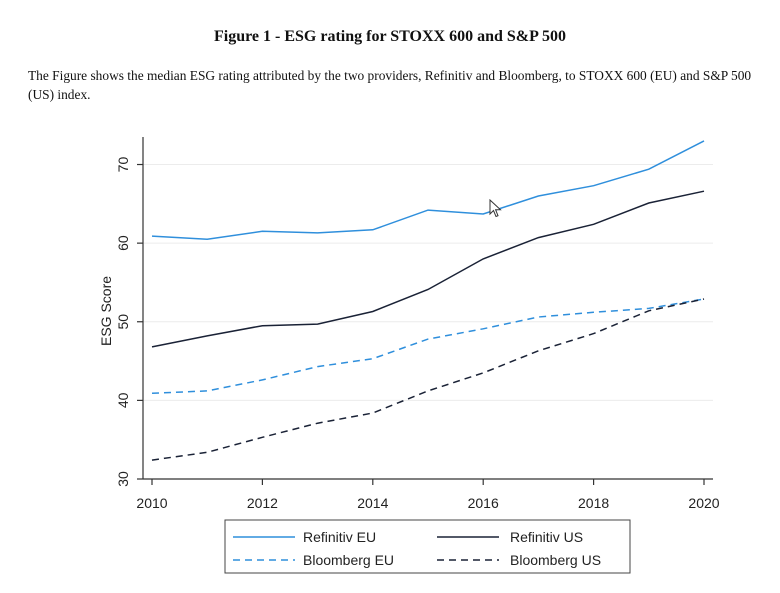 The height and width of the screenshot is (593, 780). I want to click on x-tick-label: 2010, so click(151, 503).